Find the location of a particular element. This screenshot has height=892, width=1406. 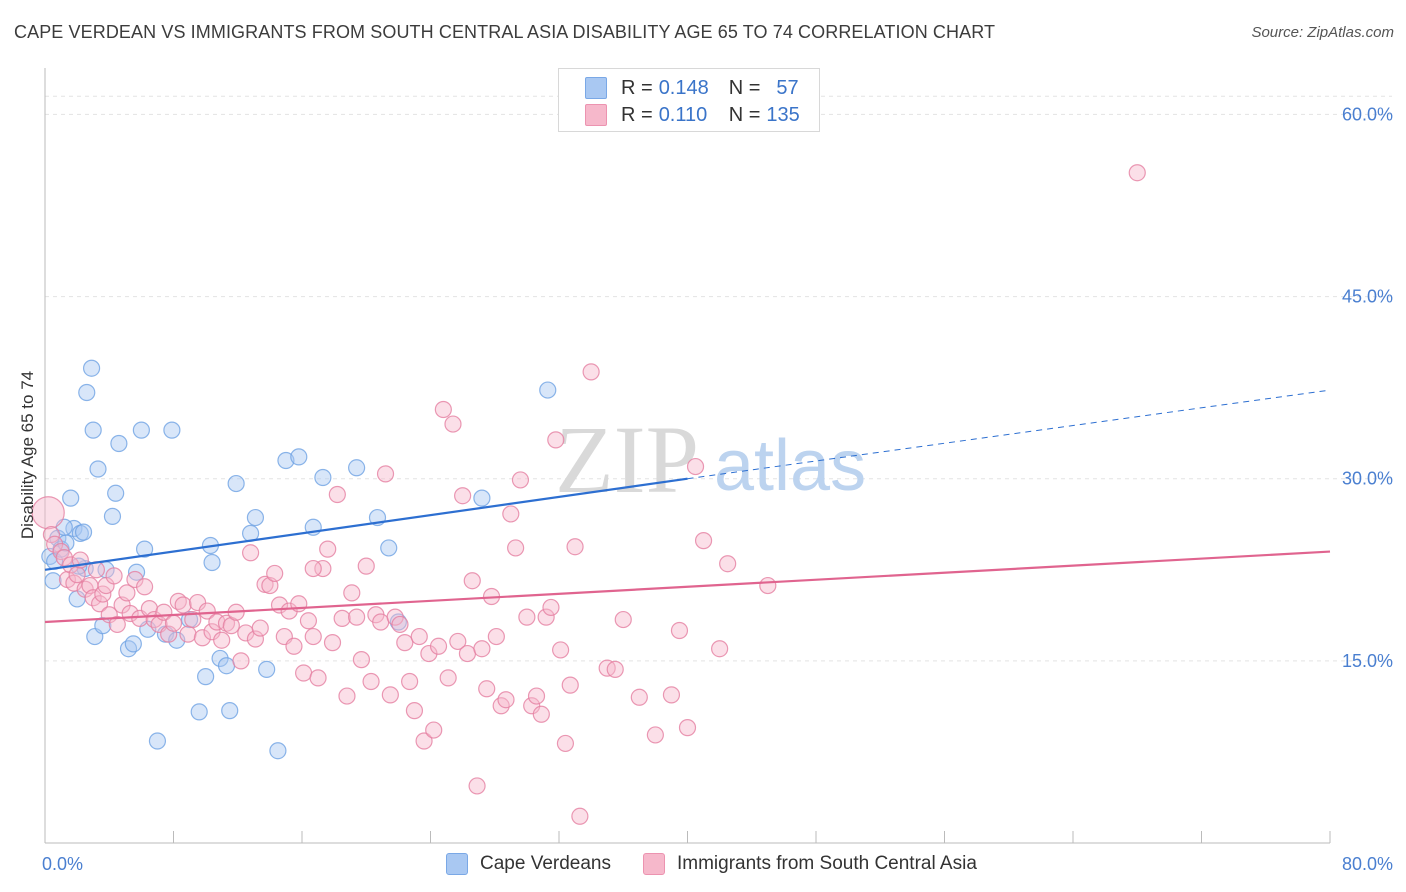

y-axis-label: Disability Age 65 to 74 is located at coordinates (27, 455).